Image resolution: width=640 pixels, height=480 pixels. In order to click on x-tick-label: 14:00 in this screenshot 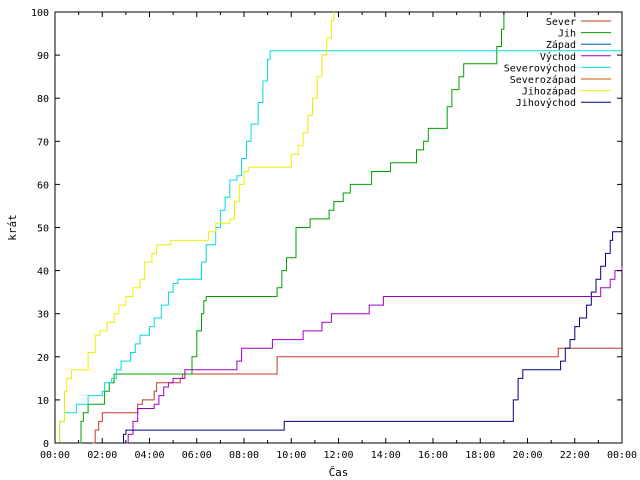, I will do `click(386, 455)`.